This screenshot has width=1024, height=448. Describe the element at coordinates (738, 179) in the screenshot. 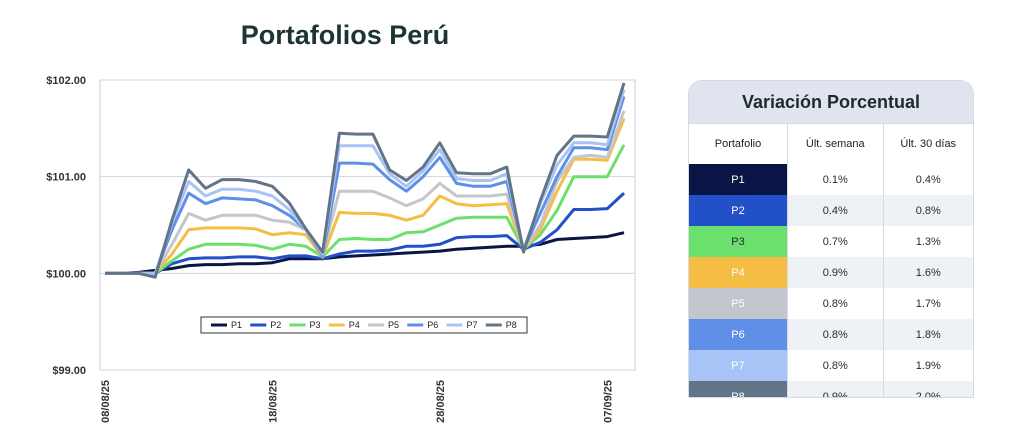

I see `portfolio-cell: P1` at that location.